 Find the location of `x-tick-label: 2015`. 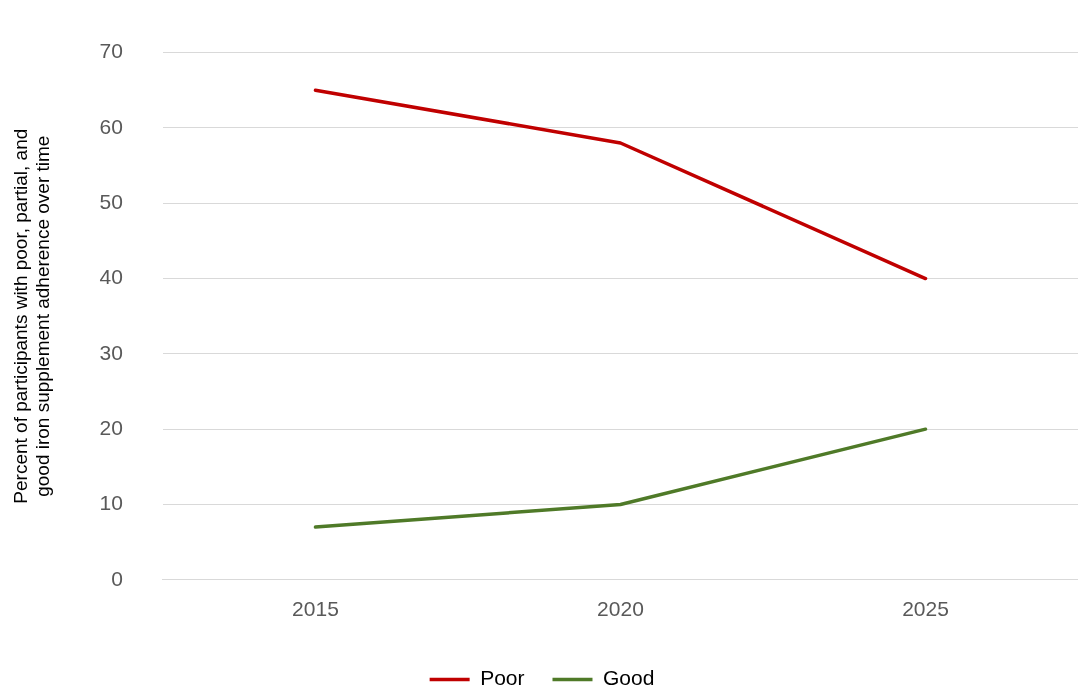

x-tick-label: 2015 is located at coordinates (315, 609).